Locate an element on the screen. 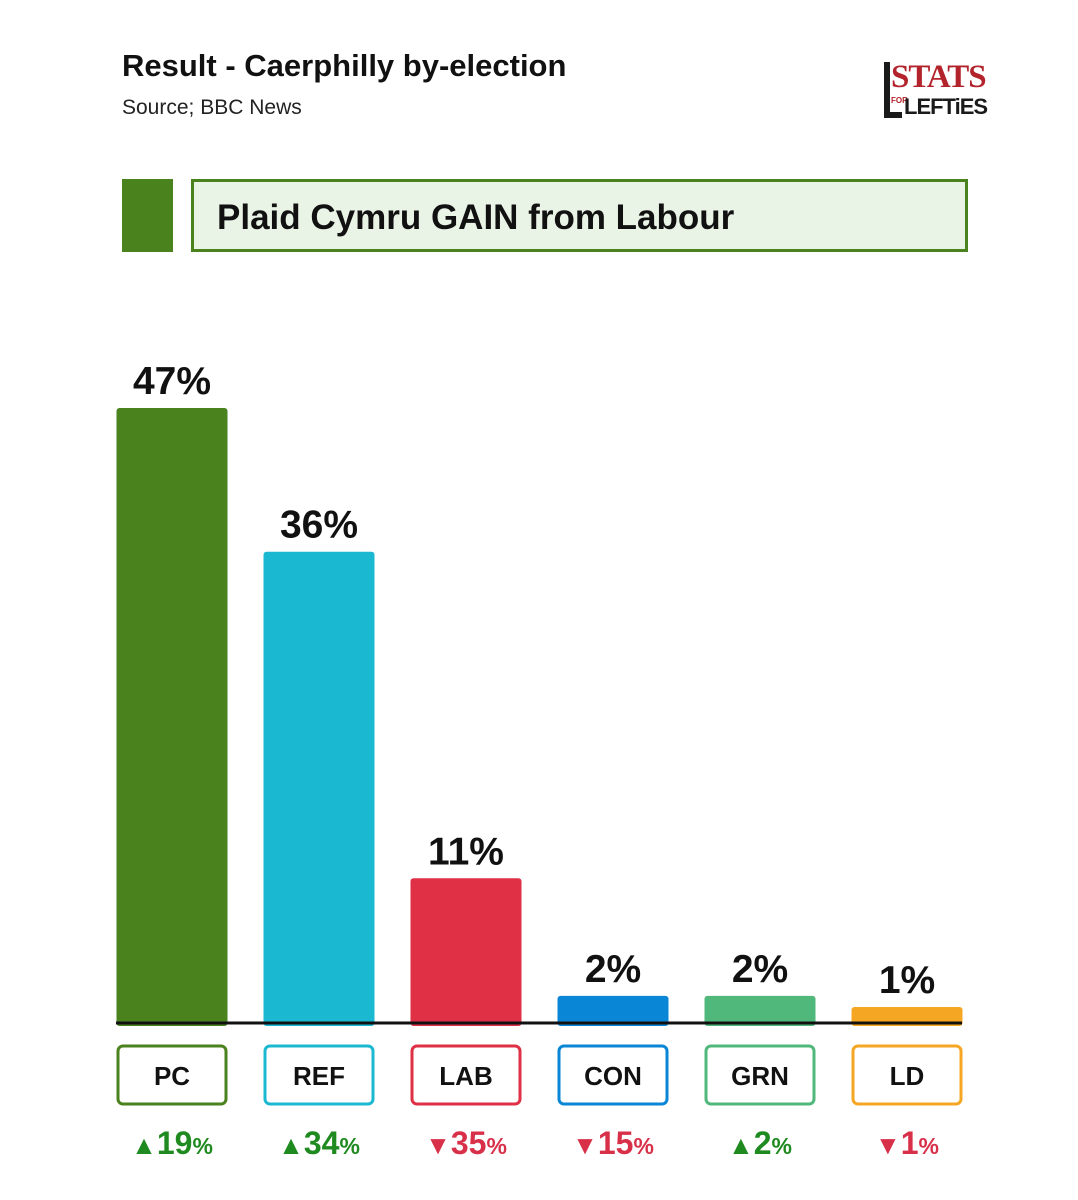 The width and height of the screenshot is (1078, 1200). value-label-con: 2% is located at coordinates (613, 969).